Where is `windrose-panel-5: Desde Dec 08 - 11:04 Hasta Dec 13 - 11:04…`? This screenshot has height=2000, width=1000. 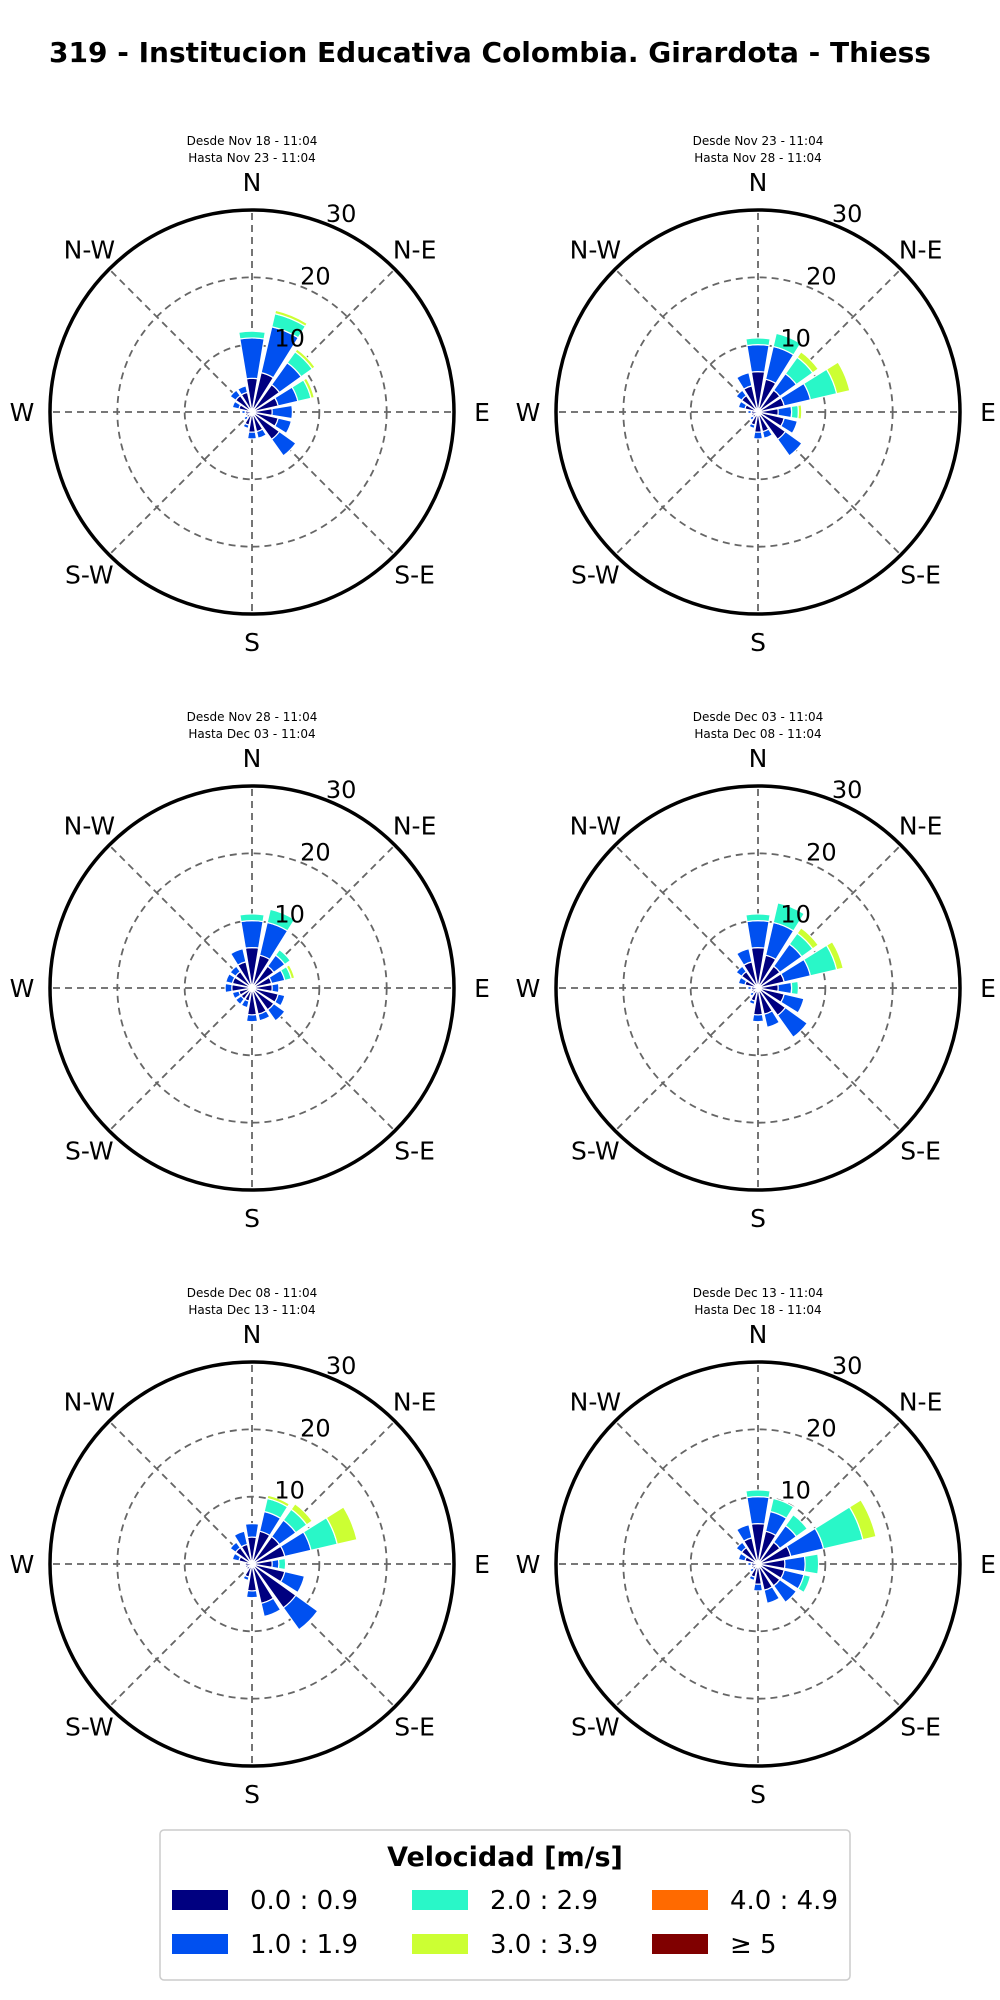 windrose-panel-5: Desde Dec 08 - 11:04 Hasta Dec 13 - 11:04… is located at coordinates (250, 1547).